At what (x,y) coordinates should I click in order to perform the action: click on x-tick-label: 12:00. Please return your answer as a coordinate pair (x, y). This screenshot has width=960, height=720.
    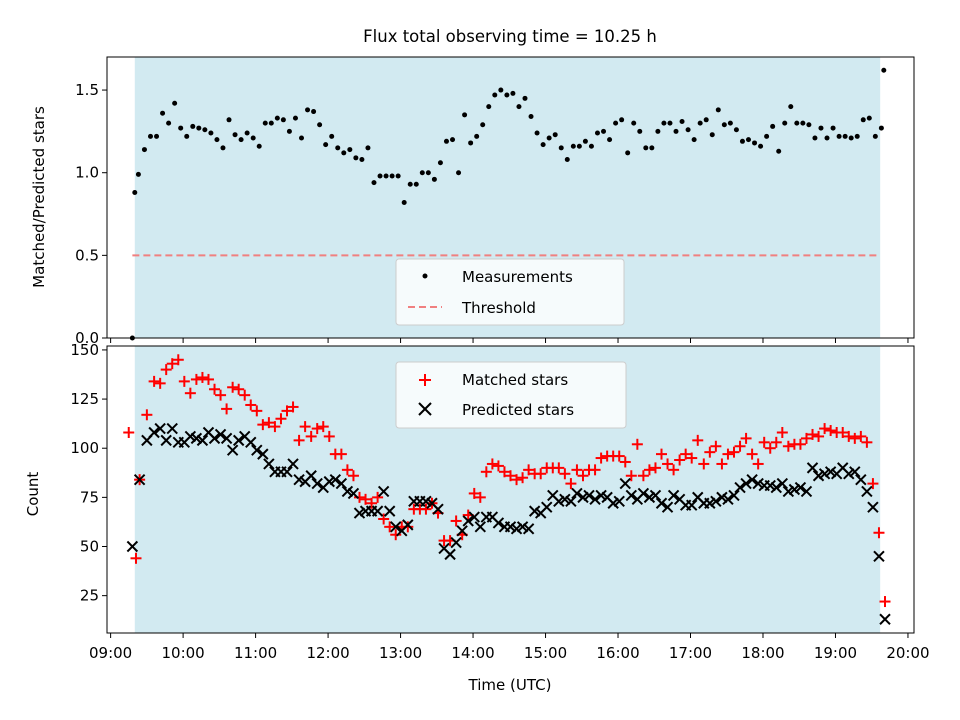
    Looking at the image, I should click on (327, 653).